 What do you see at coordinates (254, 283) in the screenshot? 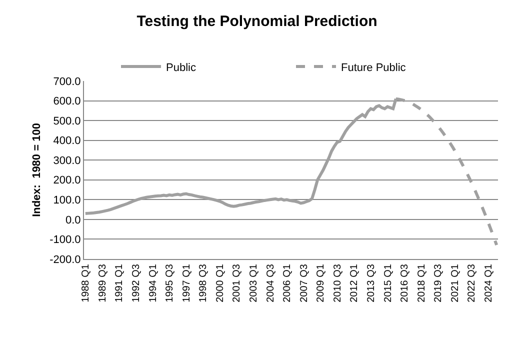
I see `x-tick-label: 2003 Q1` at bounding box center [254, 283].